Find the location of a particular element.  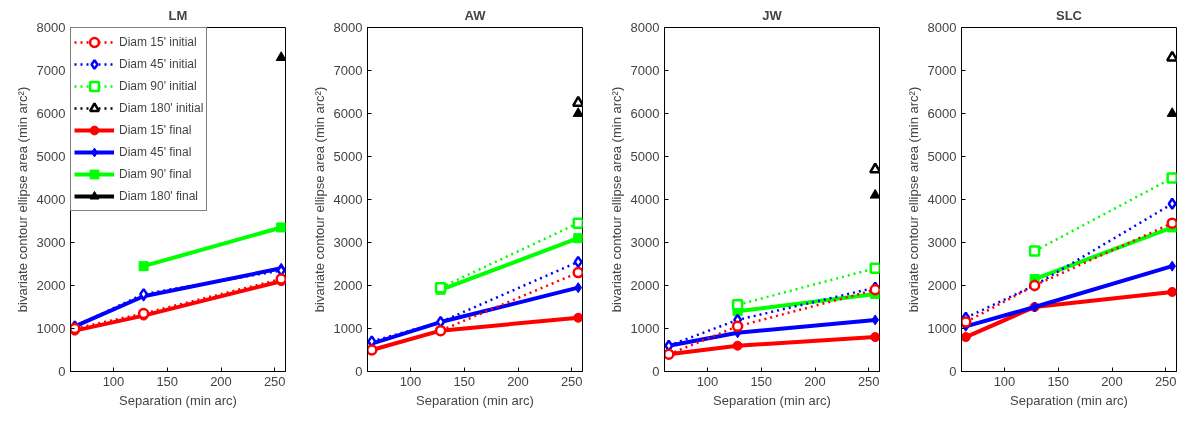

legend-label: Diam 180' initial is located at coordinates (161, 108).